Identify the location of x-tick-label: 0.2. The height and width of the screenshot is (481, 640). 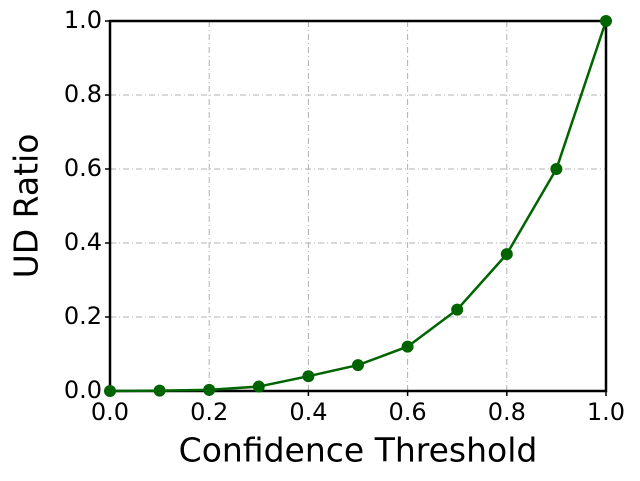
(209, 412).